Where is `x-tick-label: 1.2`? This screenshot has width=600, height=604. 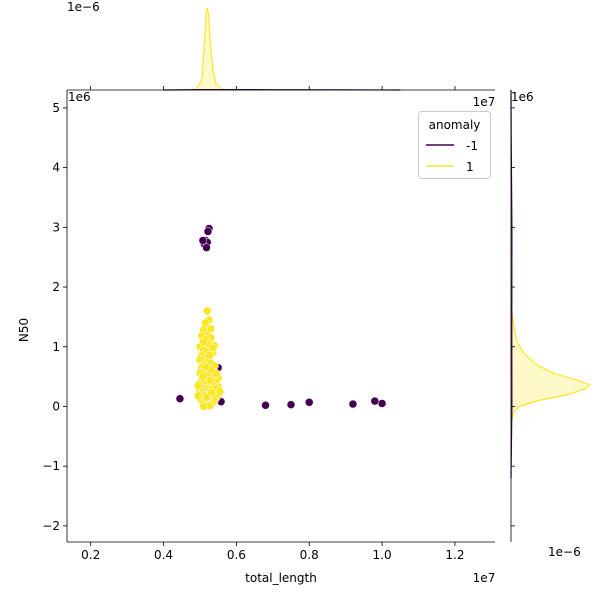 x-tick-label: 1.2 is located at coordinates (454, 555).